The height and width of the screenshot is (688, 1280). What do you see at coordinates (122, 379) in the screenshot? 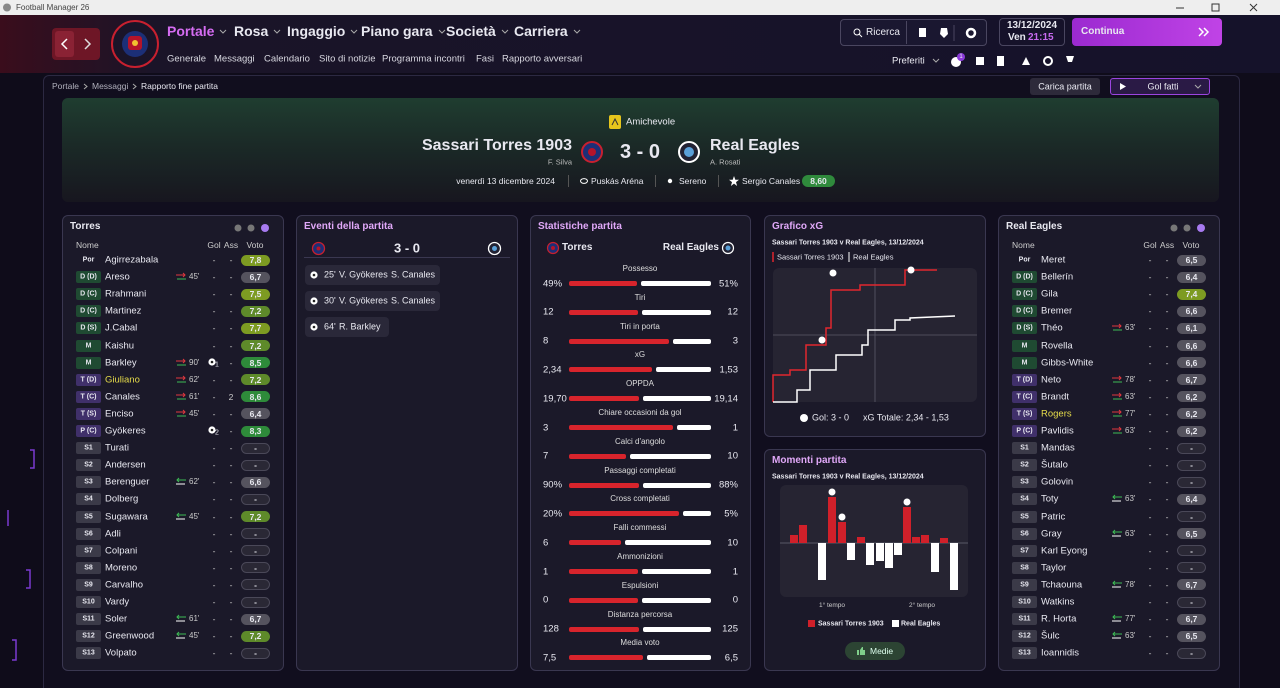
I see `player-name: Giuliano` at bounding box center [122, 379].